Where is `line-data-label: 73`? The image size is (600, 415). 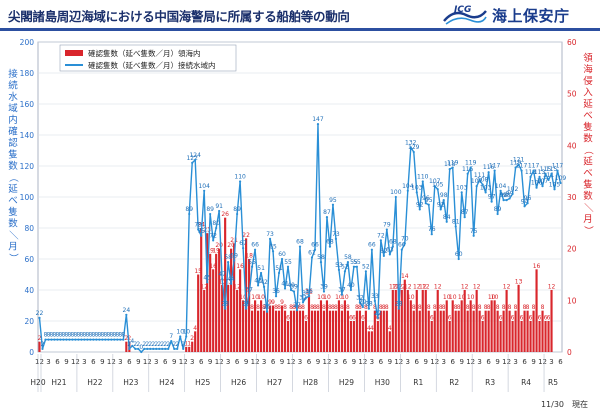 line-data-label: 73 is located at coordinates (270, 234).